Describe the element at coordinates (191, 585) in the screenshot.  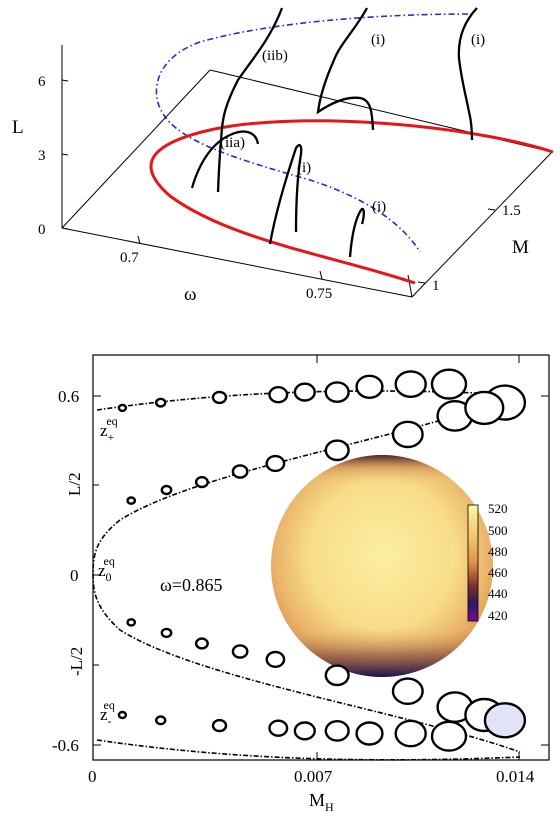
I see `omega-annotation: ω=0.865` at that location.